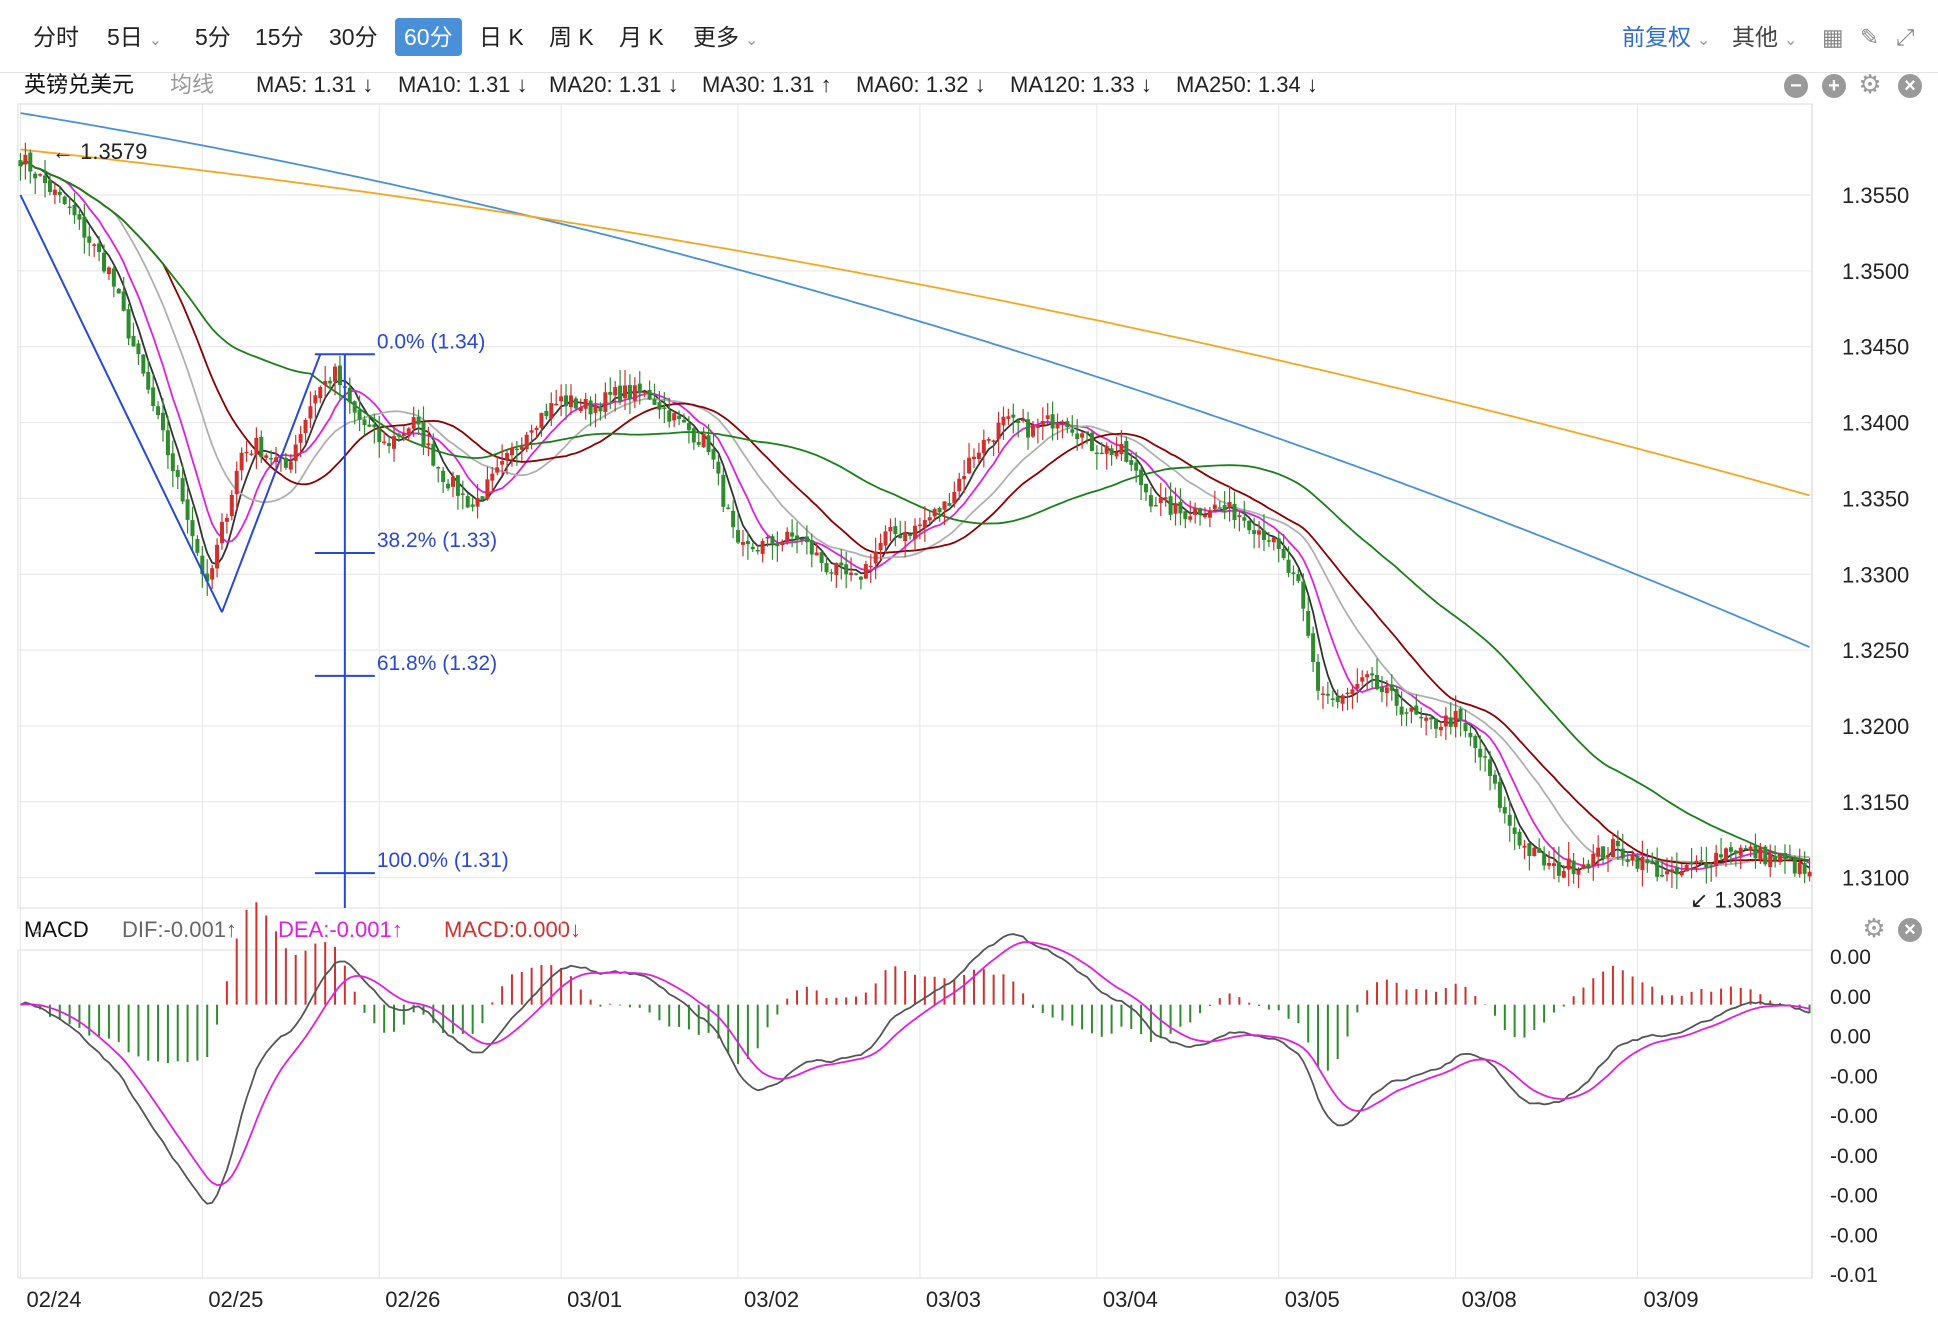  Describe the element at coordinates (1870, 84) in the screenshot. I see `gear-icon: ⚙` at that location.